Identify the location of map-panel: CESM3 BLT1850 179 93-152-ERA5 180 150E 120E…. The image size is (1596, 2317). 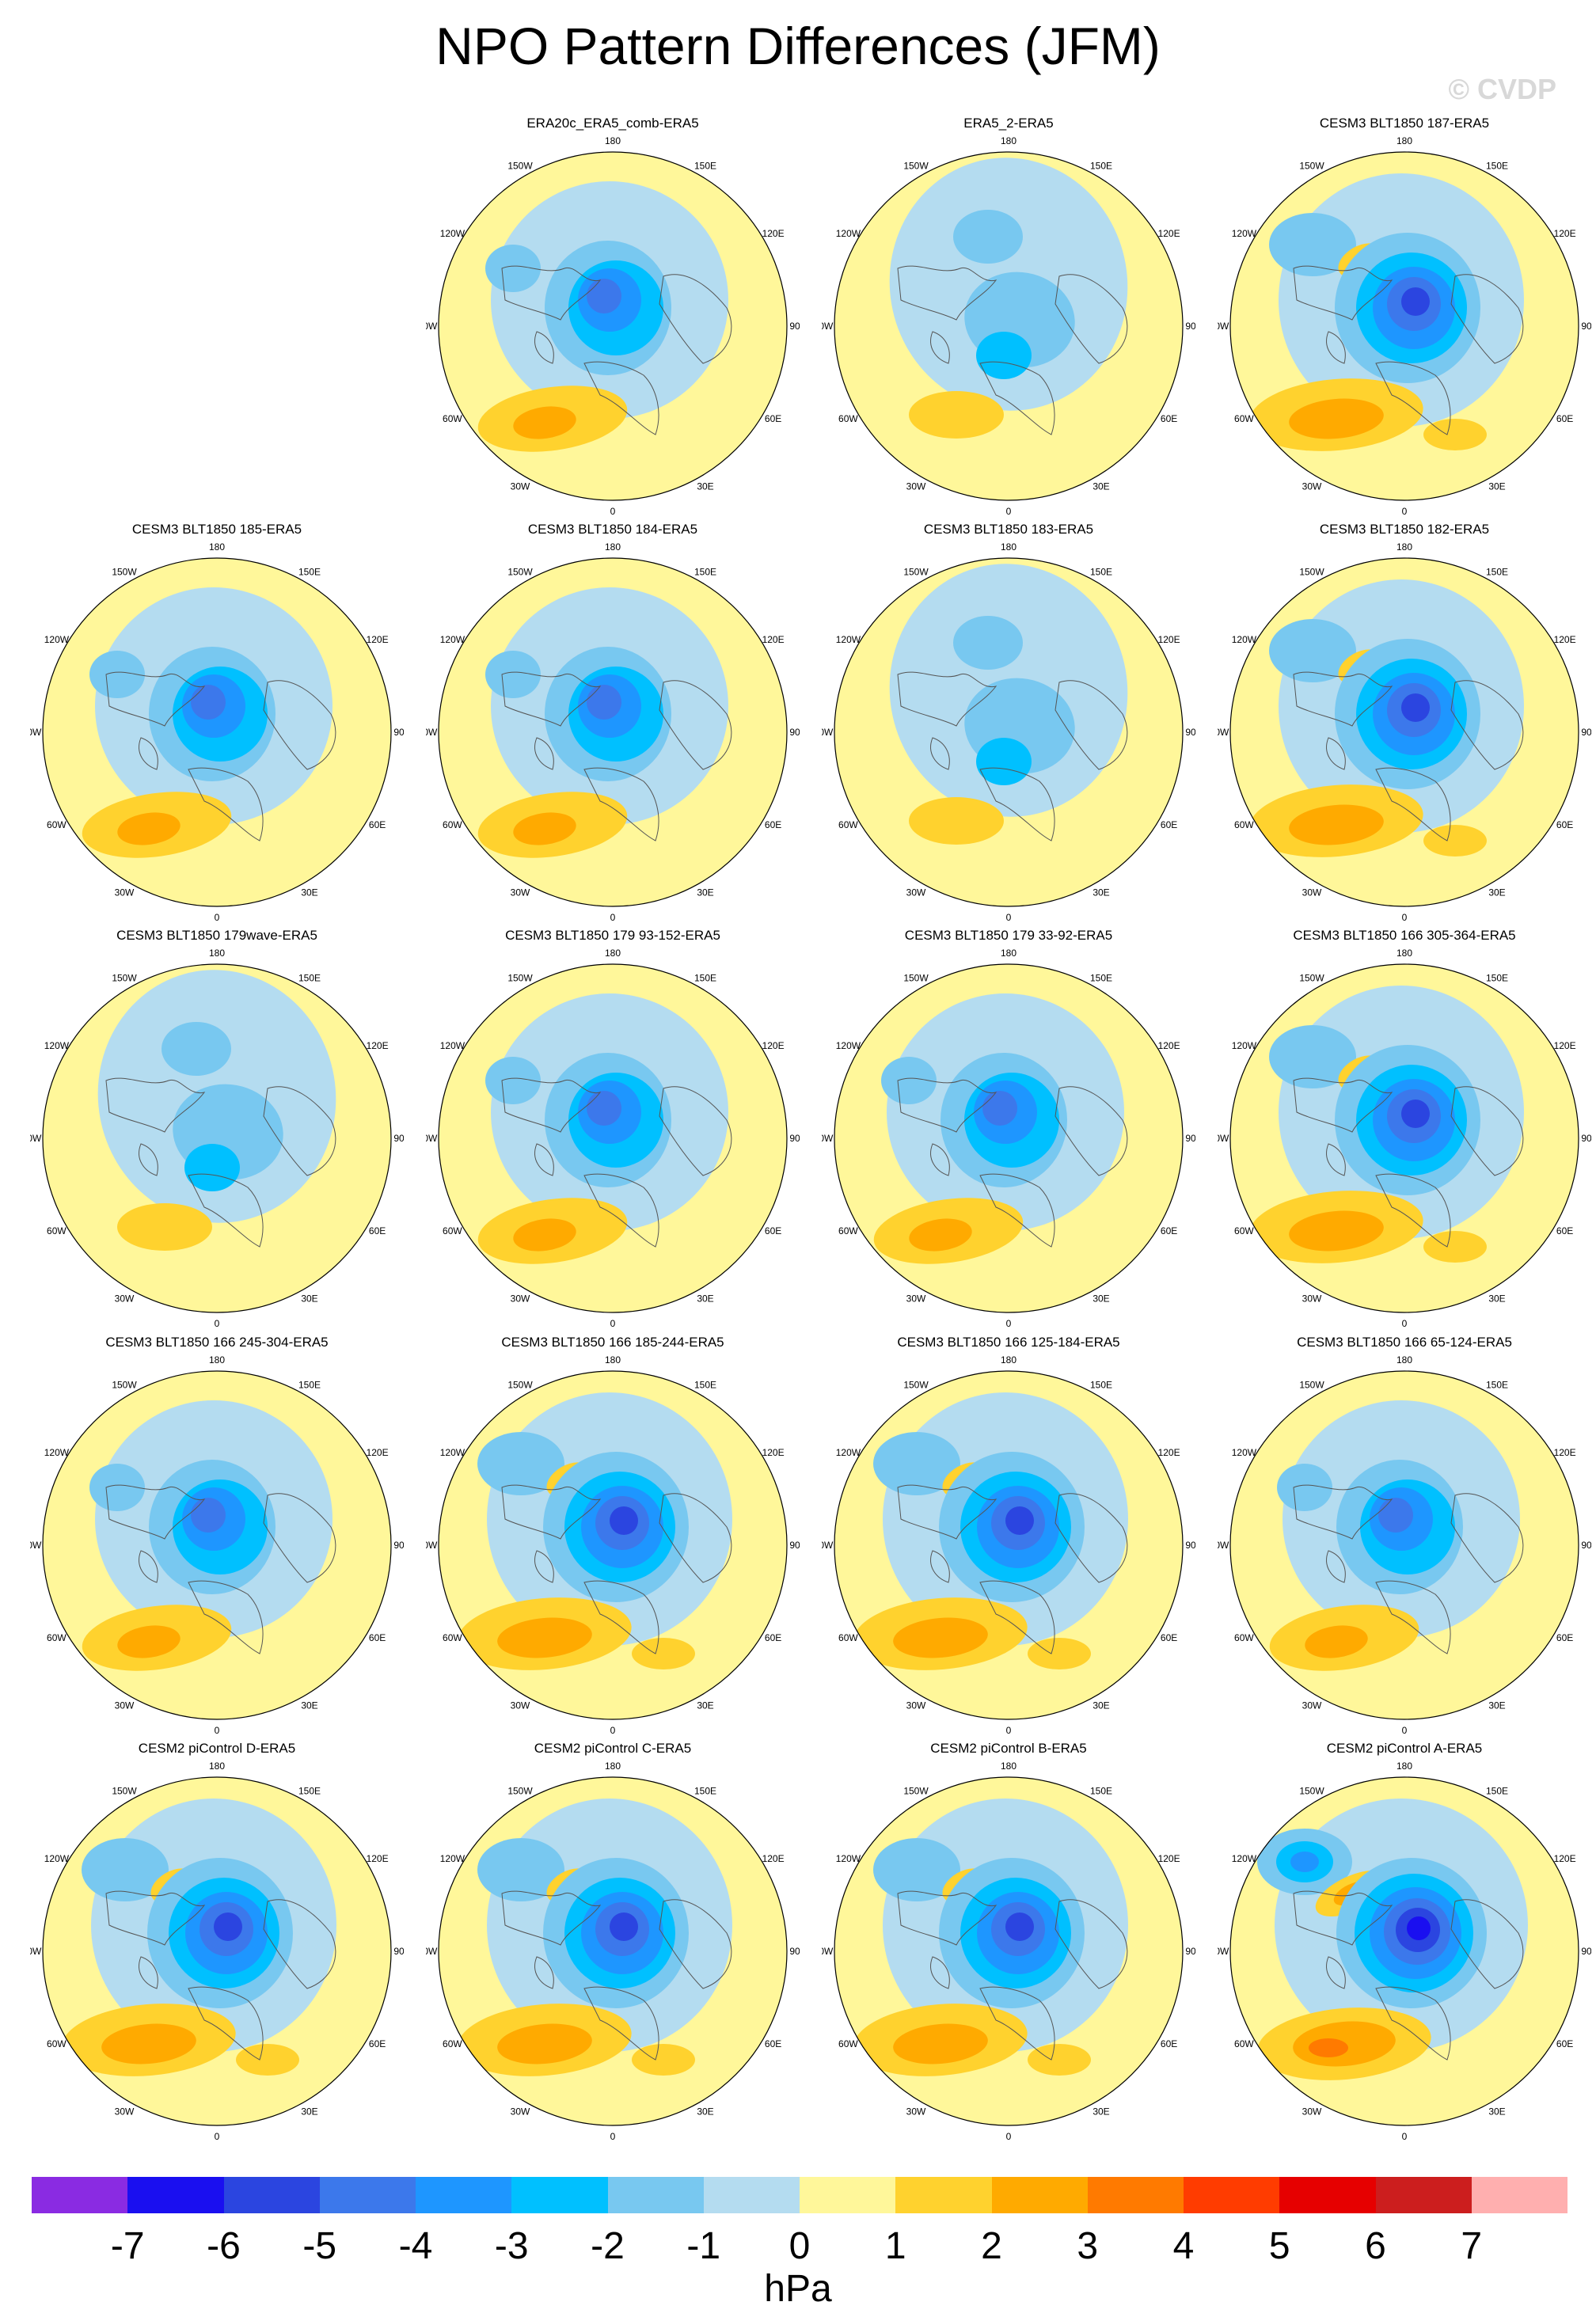
(613, 1129).